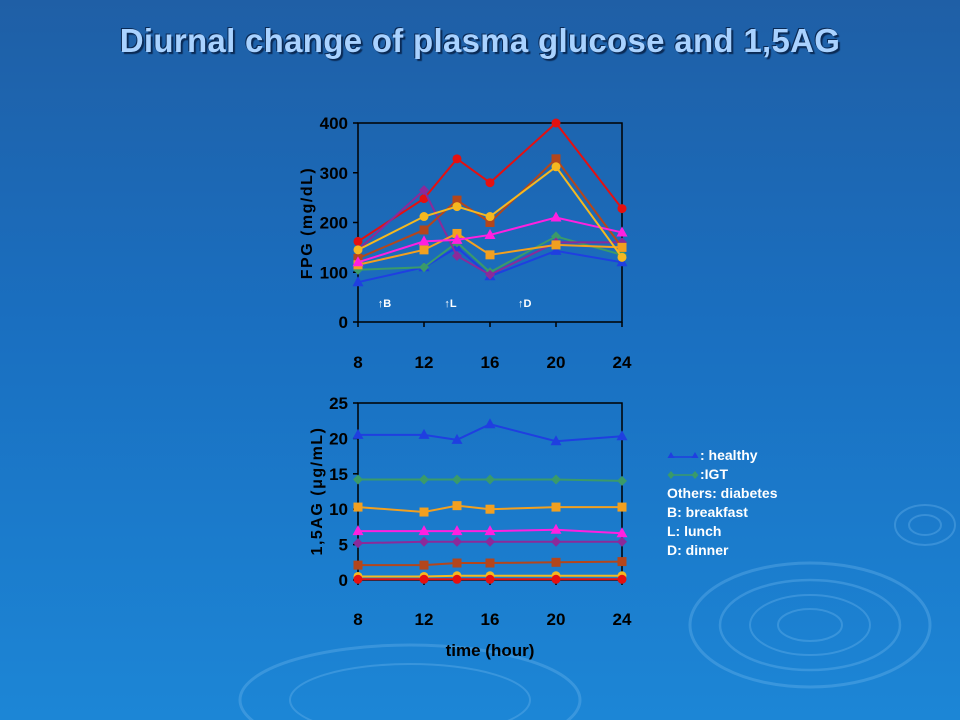 This screenshot has width=960, height=720. What do you see at coordinates (722, 531) in the screenshot?
I see `legend-item-lunch: L: lunch` at bounding box center [722, 531].